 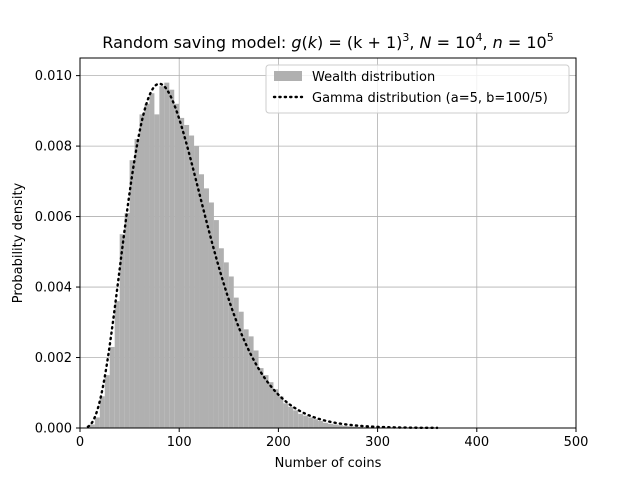 I want to click on y-tick-label: 0.004, so click(x=53, y=288).